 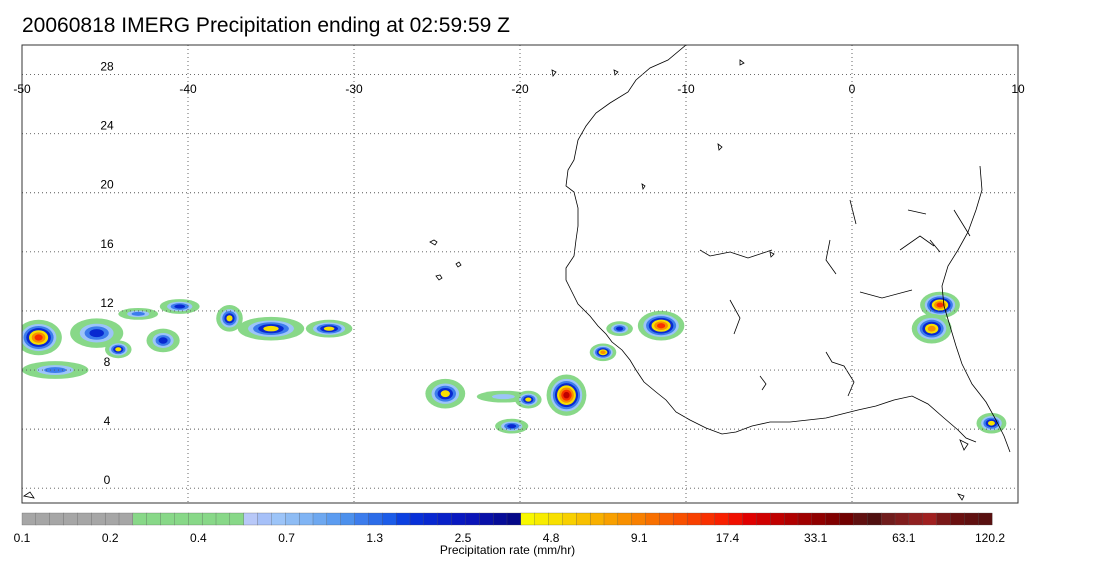 What do you see at coordinates (198, 538) in the screenshot?
I see `colorbar-tick-label: 0.4` at bounding box center [198, 538].